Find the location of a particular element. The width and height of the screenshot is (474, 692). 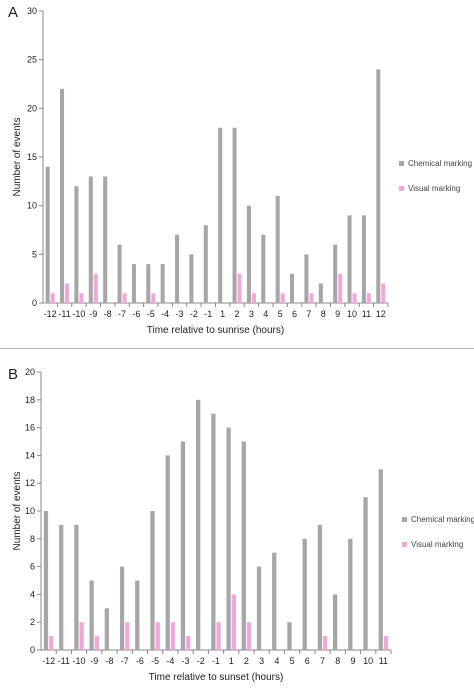

panel-divider is located at coordinates (237, 355).